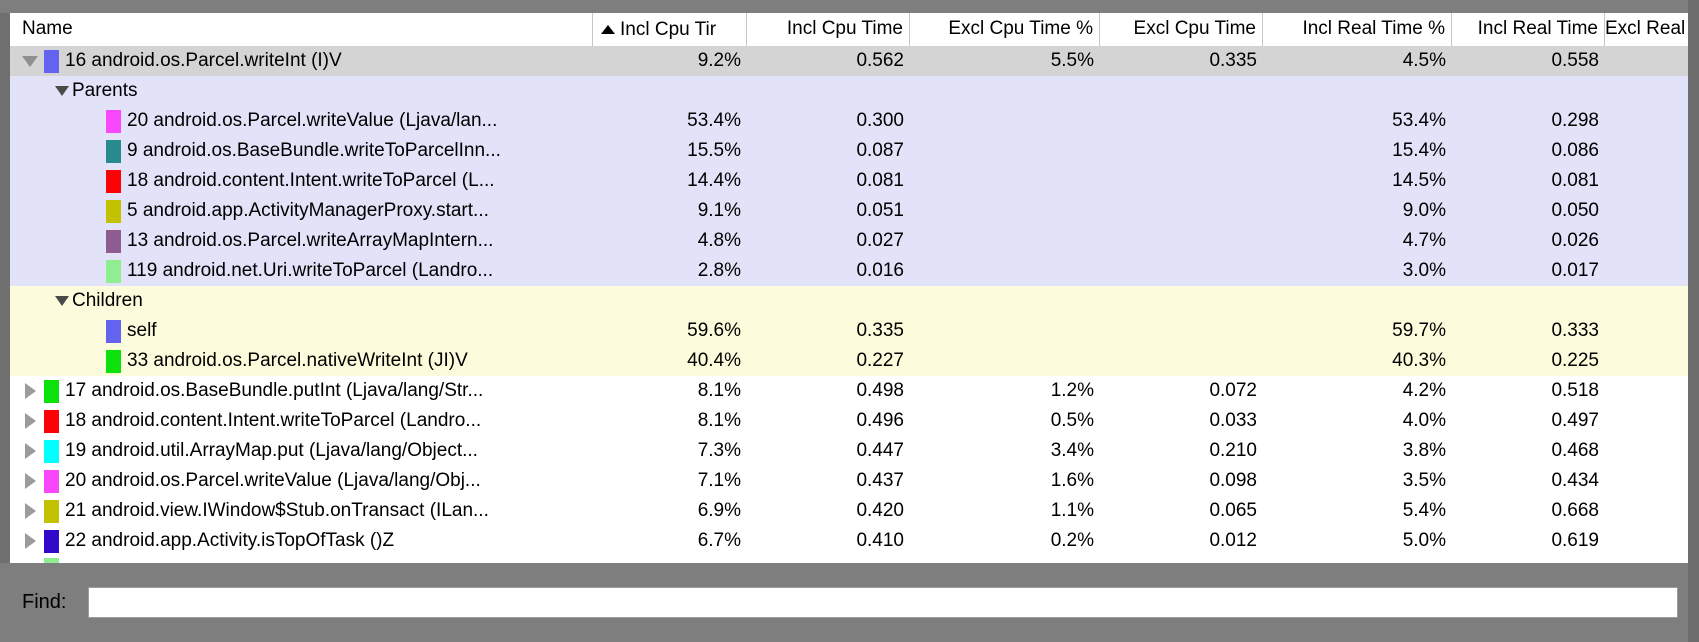 The image size is (1699, 642). I want to click on column-header-excl-real: Excl Real, so click(1646, 29).